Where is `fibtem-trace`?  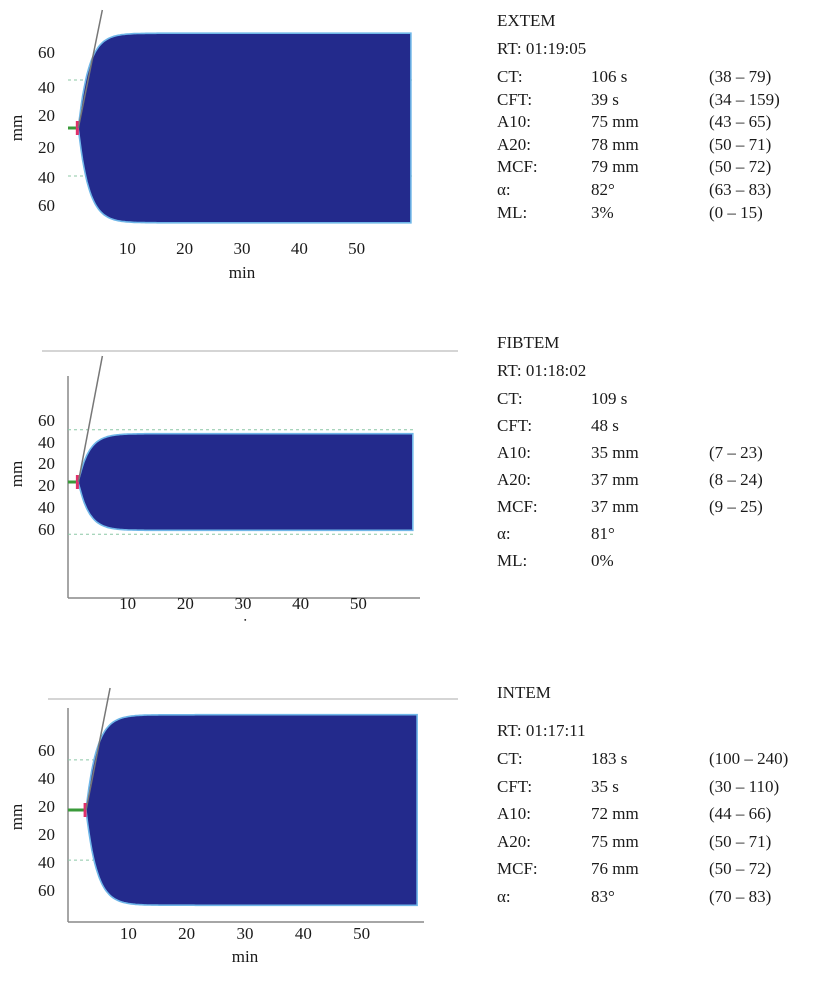 fibtem-trace is located at coordinates (245, 482).